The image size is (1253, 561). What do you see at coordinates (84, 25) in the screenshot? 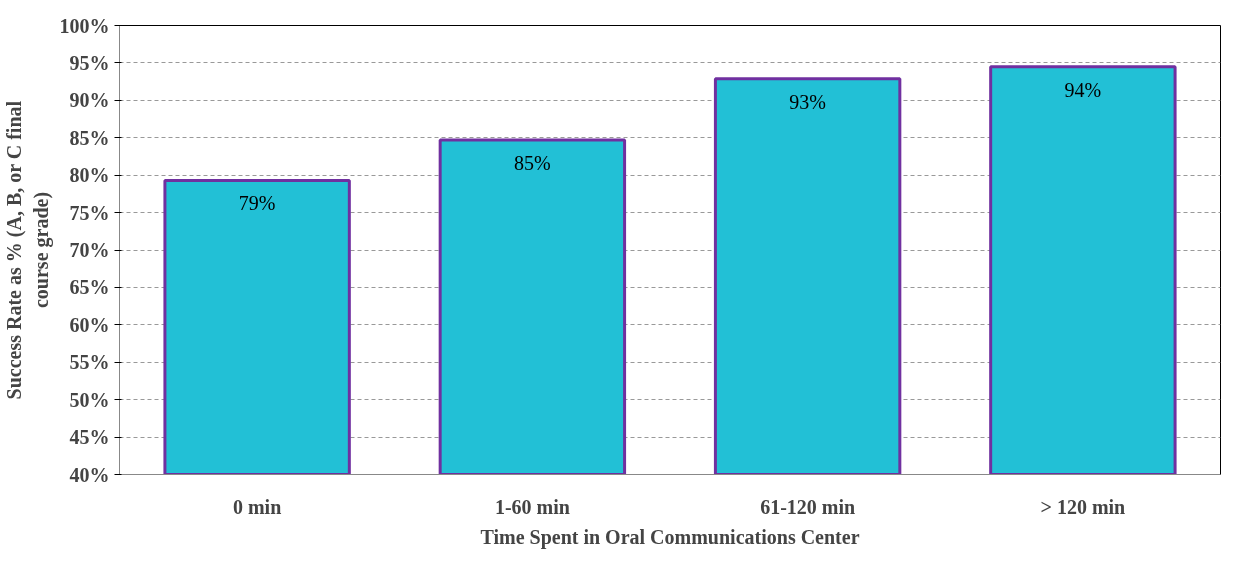
I see `y-tick-label: 100%` at bounding box center [84, 25].